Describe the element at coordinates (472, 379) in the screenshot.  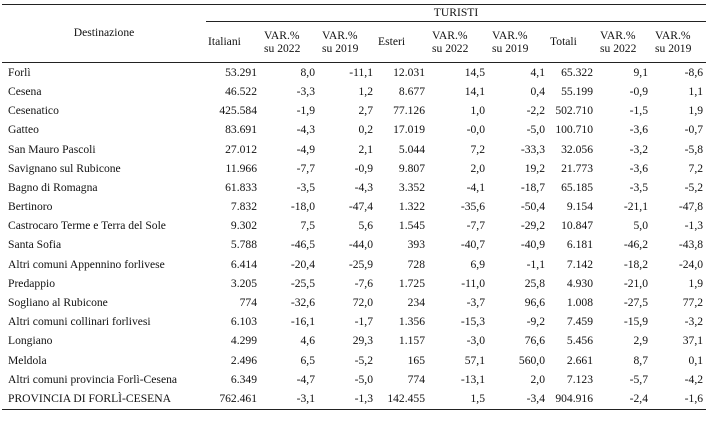
I see `value-cell: -13,1` at that location.